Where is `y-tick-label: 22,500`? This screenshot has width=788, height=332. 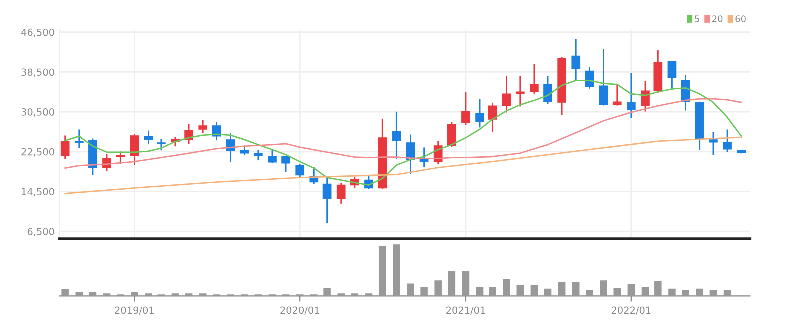 y-tick-label: 22,500 is located at coordinates (38, 152).